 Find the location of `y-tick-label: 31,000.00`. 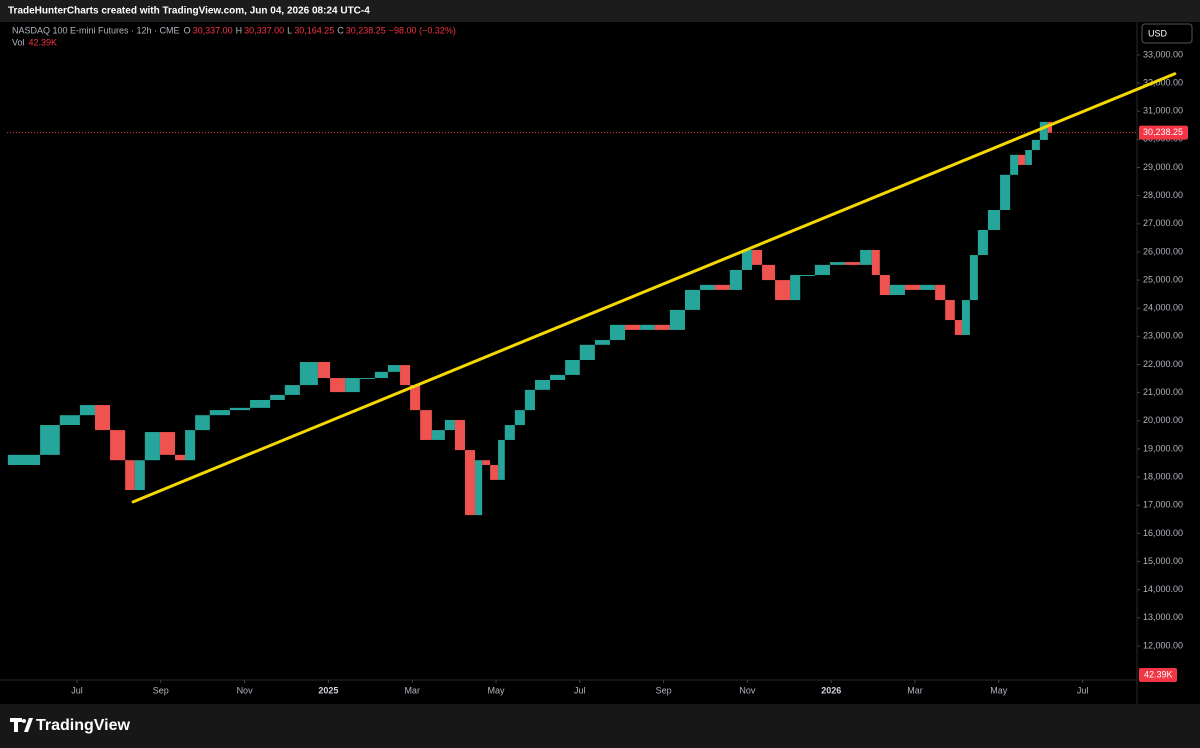

y-tick-label: 31,000.00 is located at coordinates (1163, 111).